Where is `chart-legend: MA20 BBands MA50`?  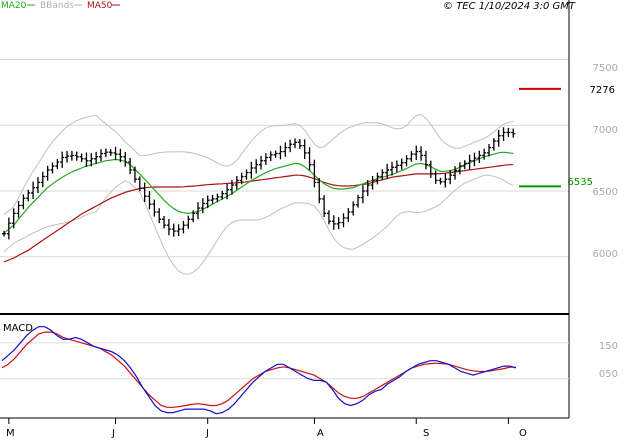
chart-legend: MA20 BBands MA50 is located at coordinates (60, 6).